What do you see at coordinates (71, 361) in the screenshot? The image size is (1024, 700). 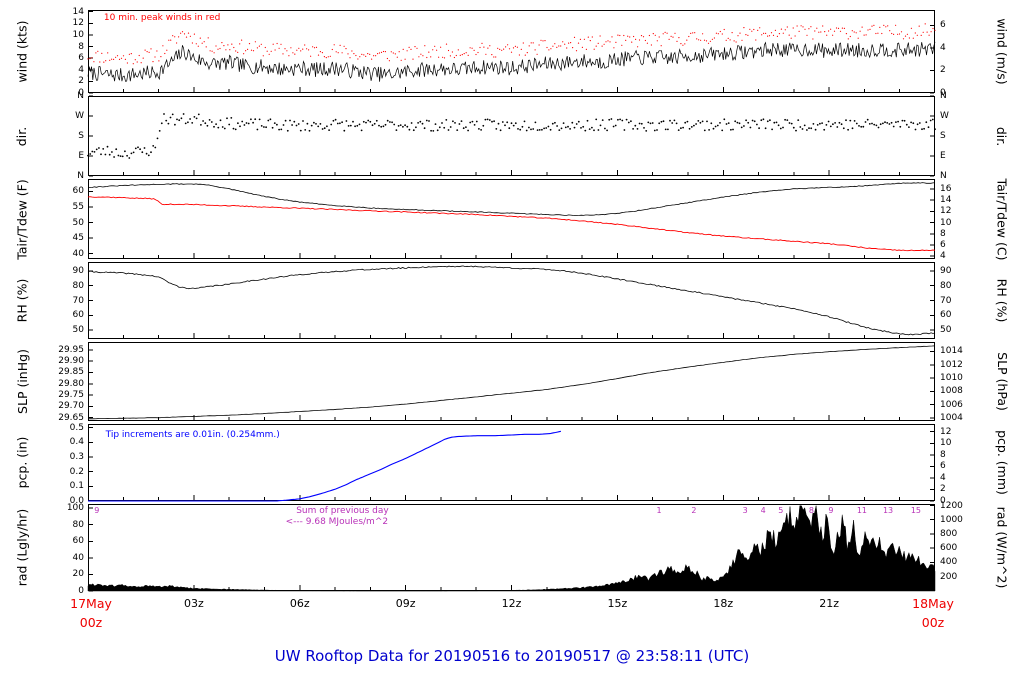 I see `slp-left-tick-label: 29.90` at bounding box center [71, 361].